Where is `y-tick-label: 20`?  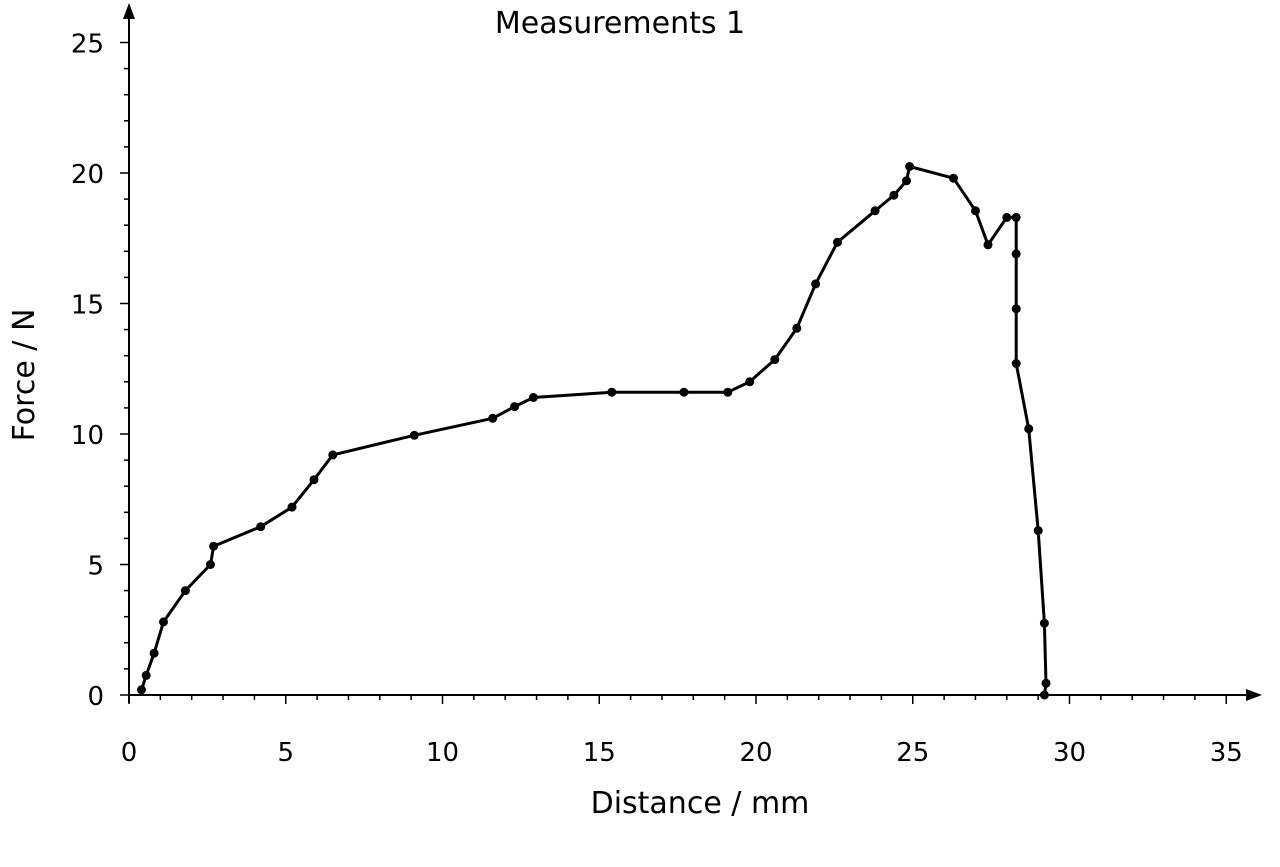
y-tick-label: 20 is located at coordinates (87, 175).